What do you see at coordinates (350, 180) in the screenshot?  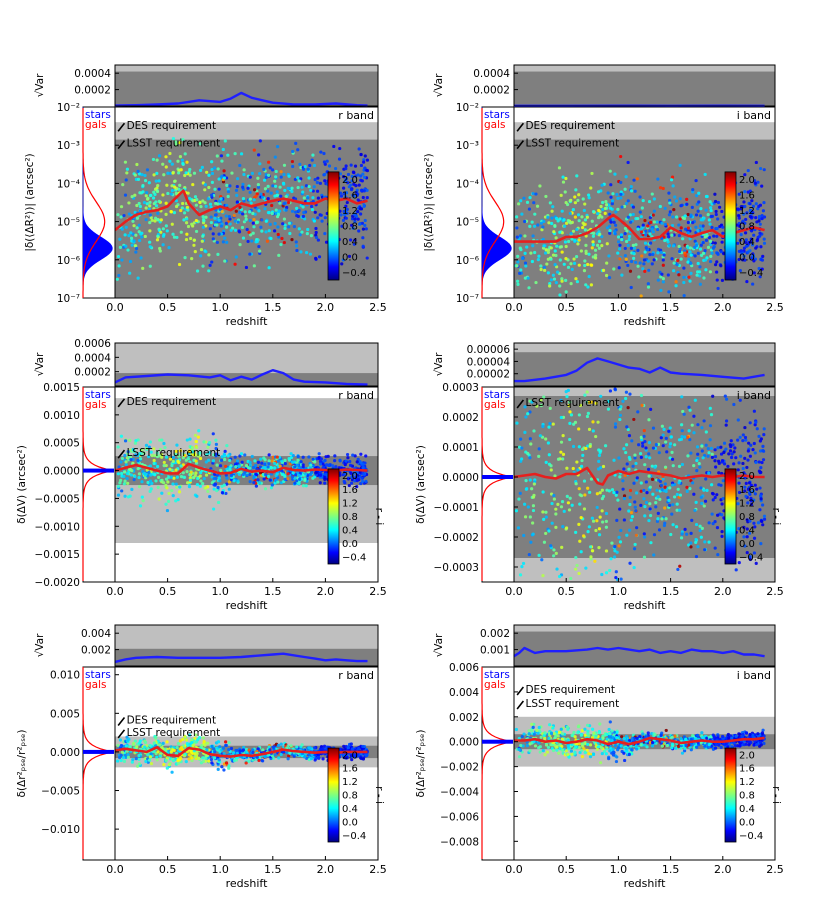 I see `colorbar-tick-label: 2.0` at bounding box center [350, 180].